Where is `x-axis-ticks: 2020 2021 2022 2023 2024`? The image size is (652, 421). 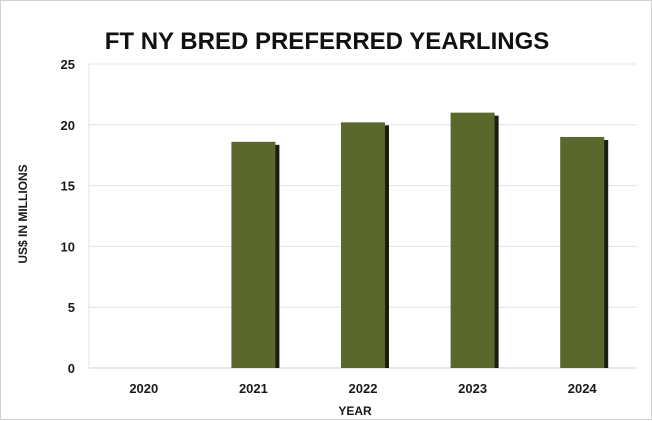
x-axis-ticks: 2020 2021 2022 2023 2024 is located at coordinates (363, 388).